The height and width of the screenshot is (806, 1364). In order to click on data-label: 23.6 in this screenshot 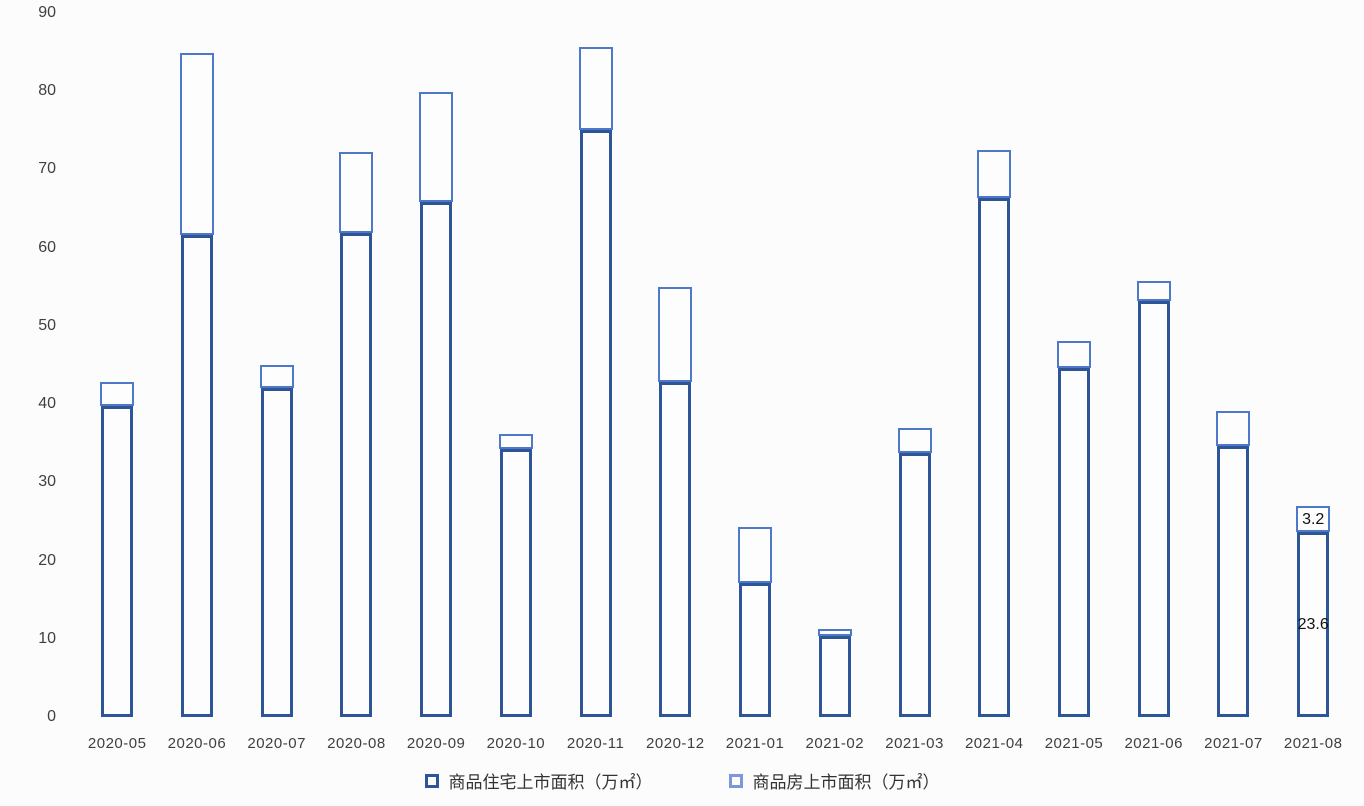, I will do `click(1313, 624)`.